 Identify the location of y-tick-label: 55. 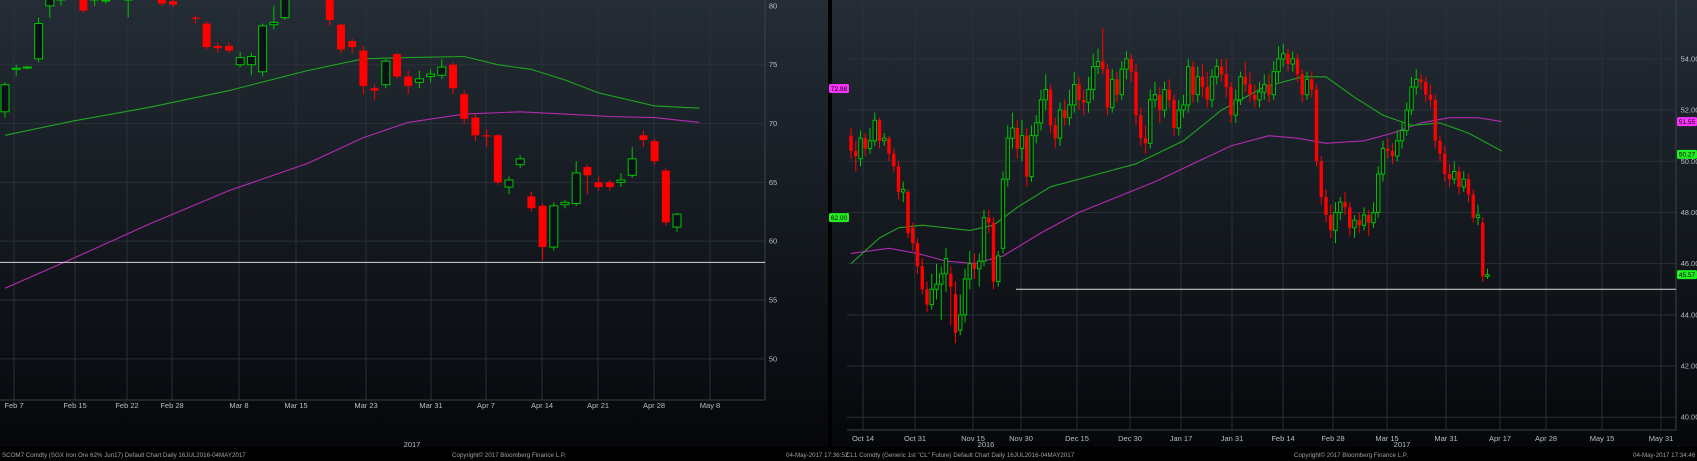
(773, 300).